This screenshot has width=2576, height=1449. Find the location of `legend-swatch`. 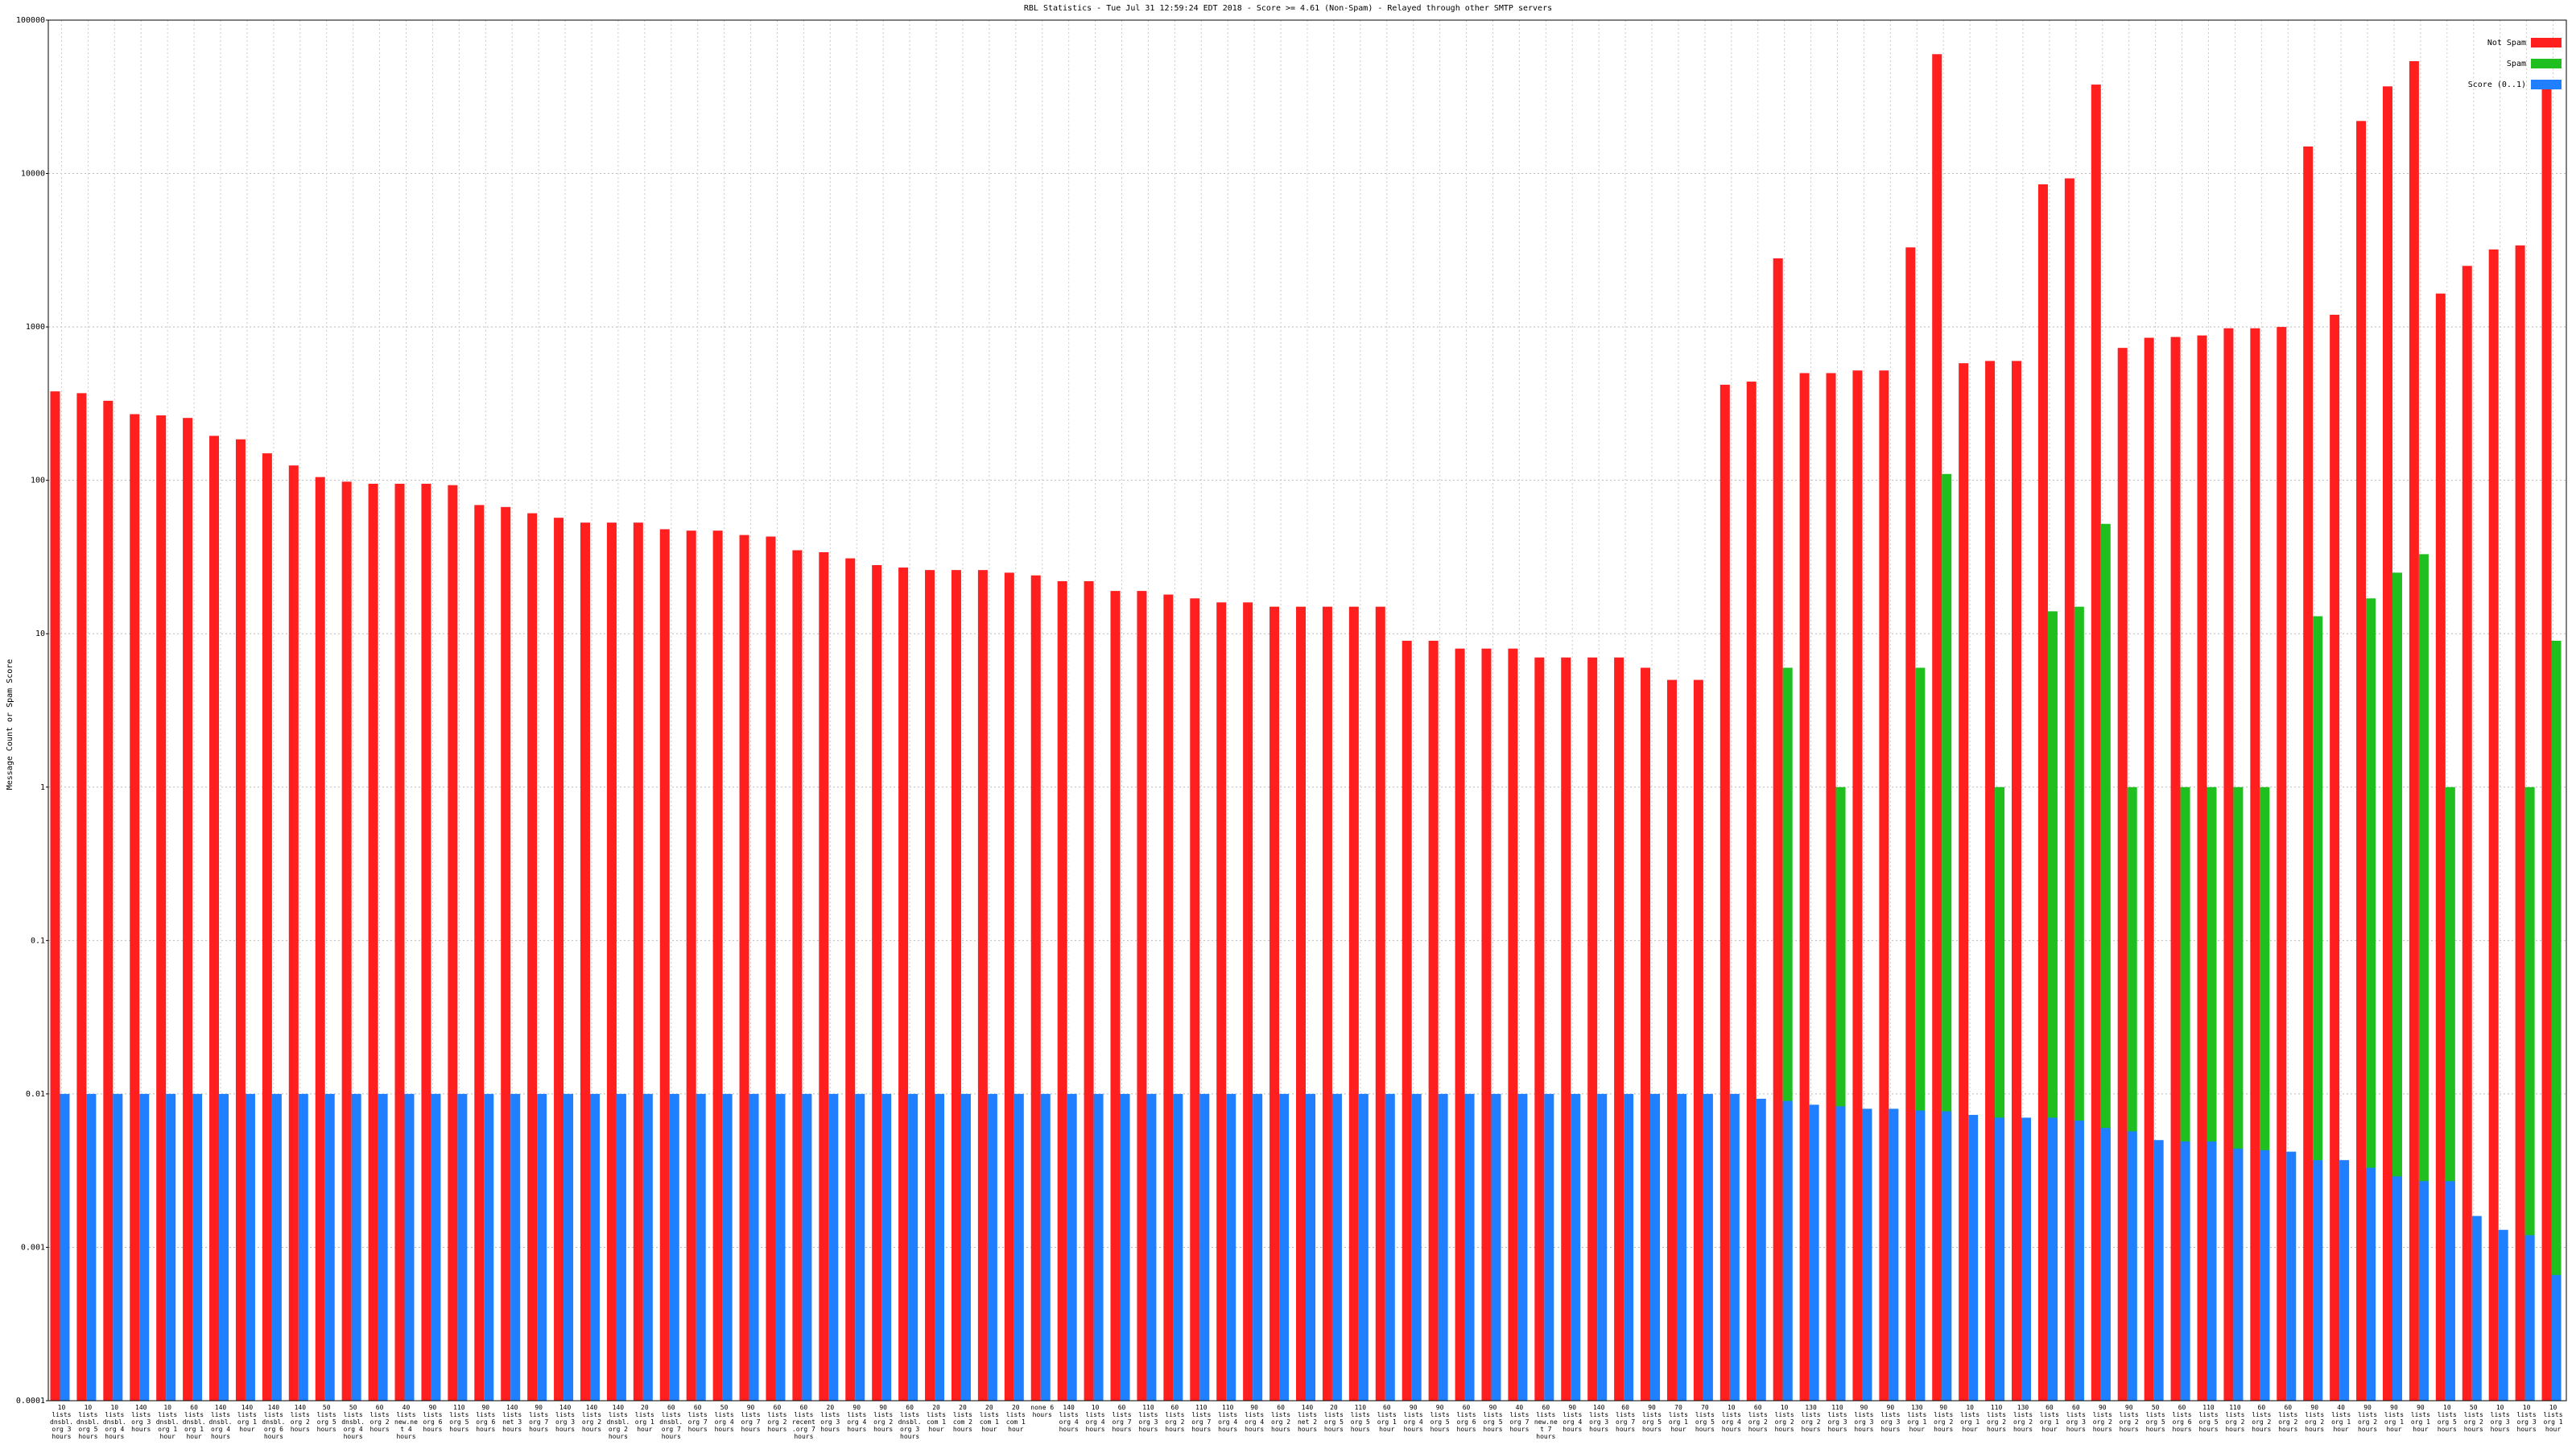

legend-swatch is located at coordinates (2546, 42).